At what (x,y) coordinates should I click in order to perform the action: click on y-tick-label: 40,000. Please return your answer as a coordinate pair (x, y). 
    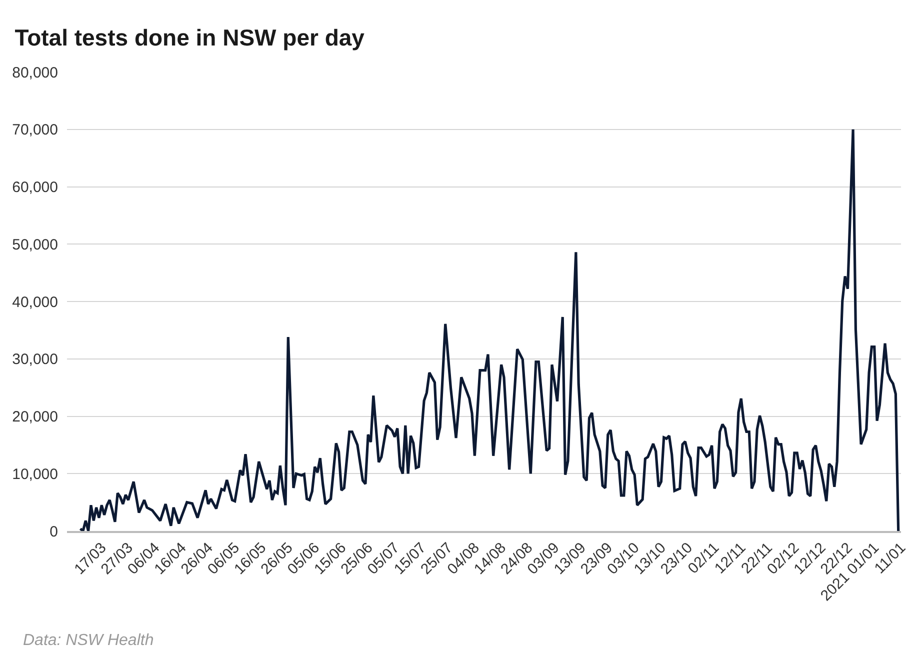
    Looking at the image, I should click on (35, 302).